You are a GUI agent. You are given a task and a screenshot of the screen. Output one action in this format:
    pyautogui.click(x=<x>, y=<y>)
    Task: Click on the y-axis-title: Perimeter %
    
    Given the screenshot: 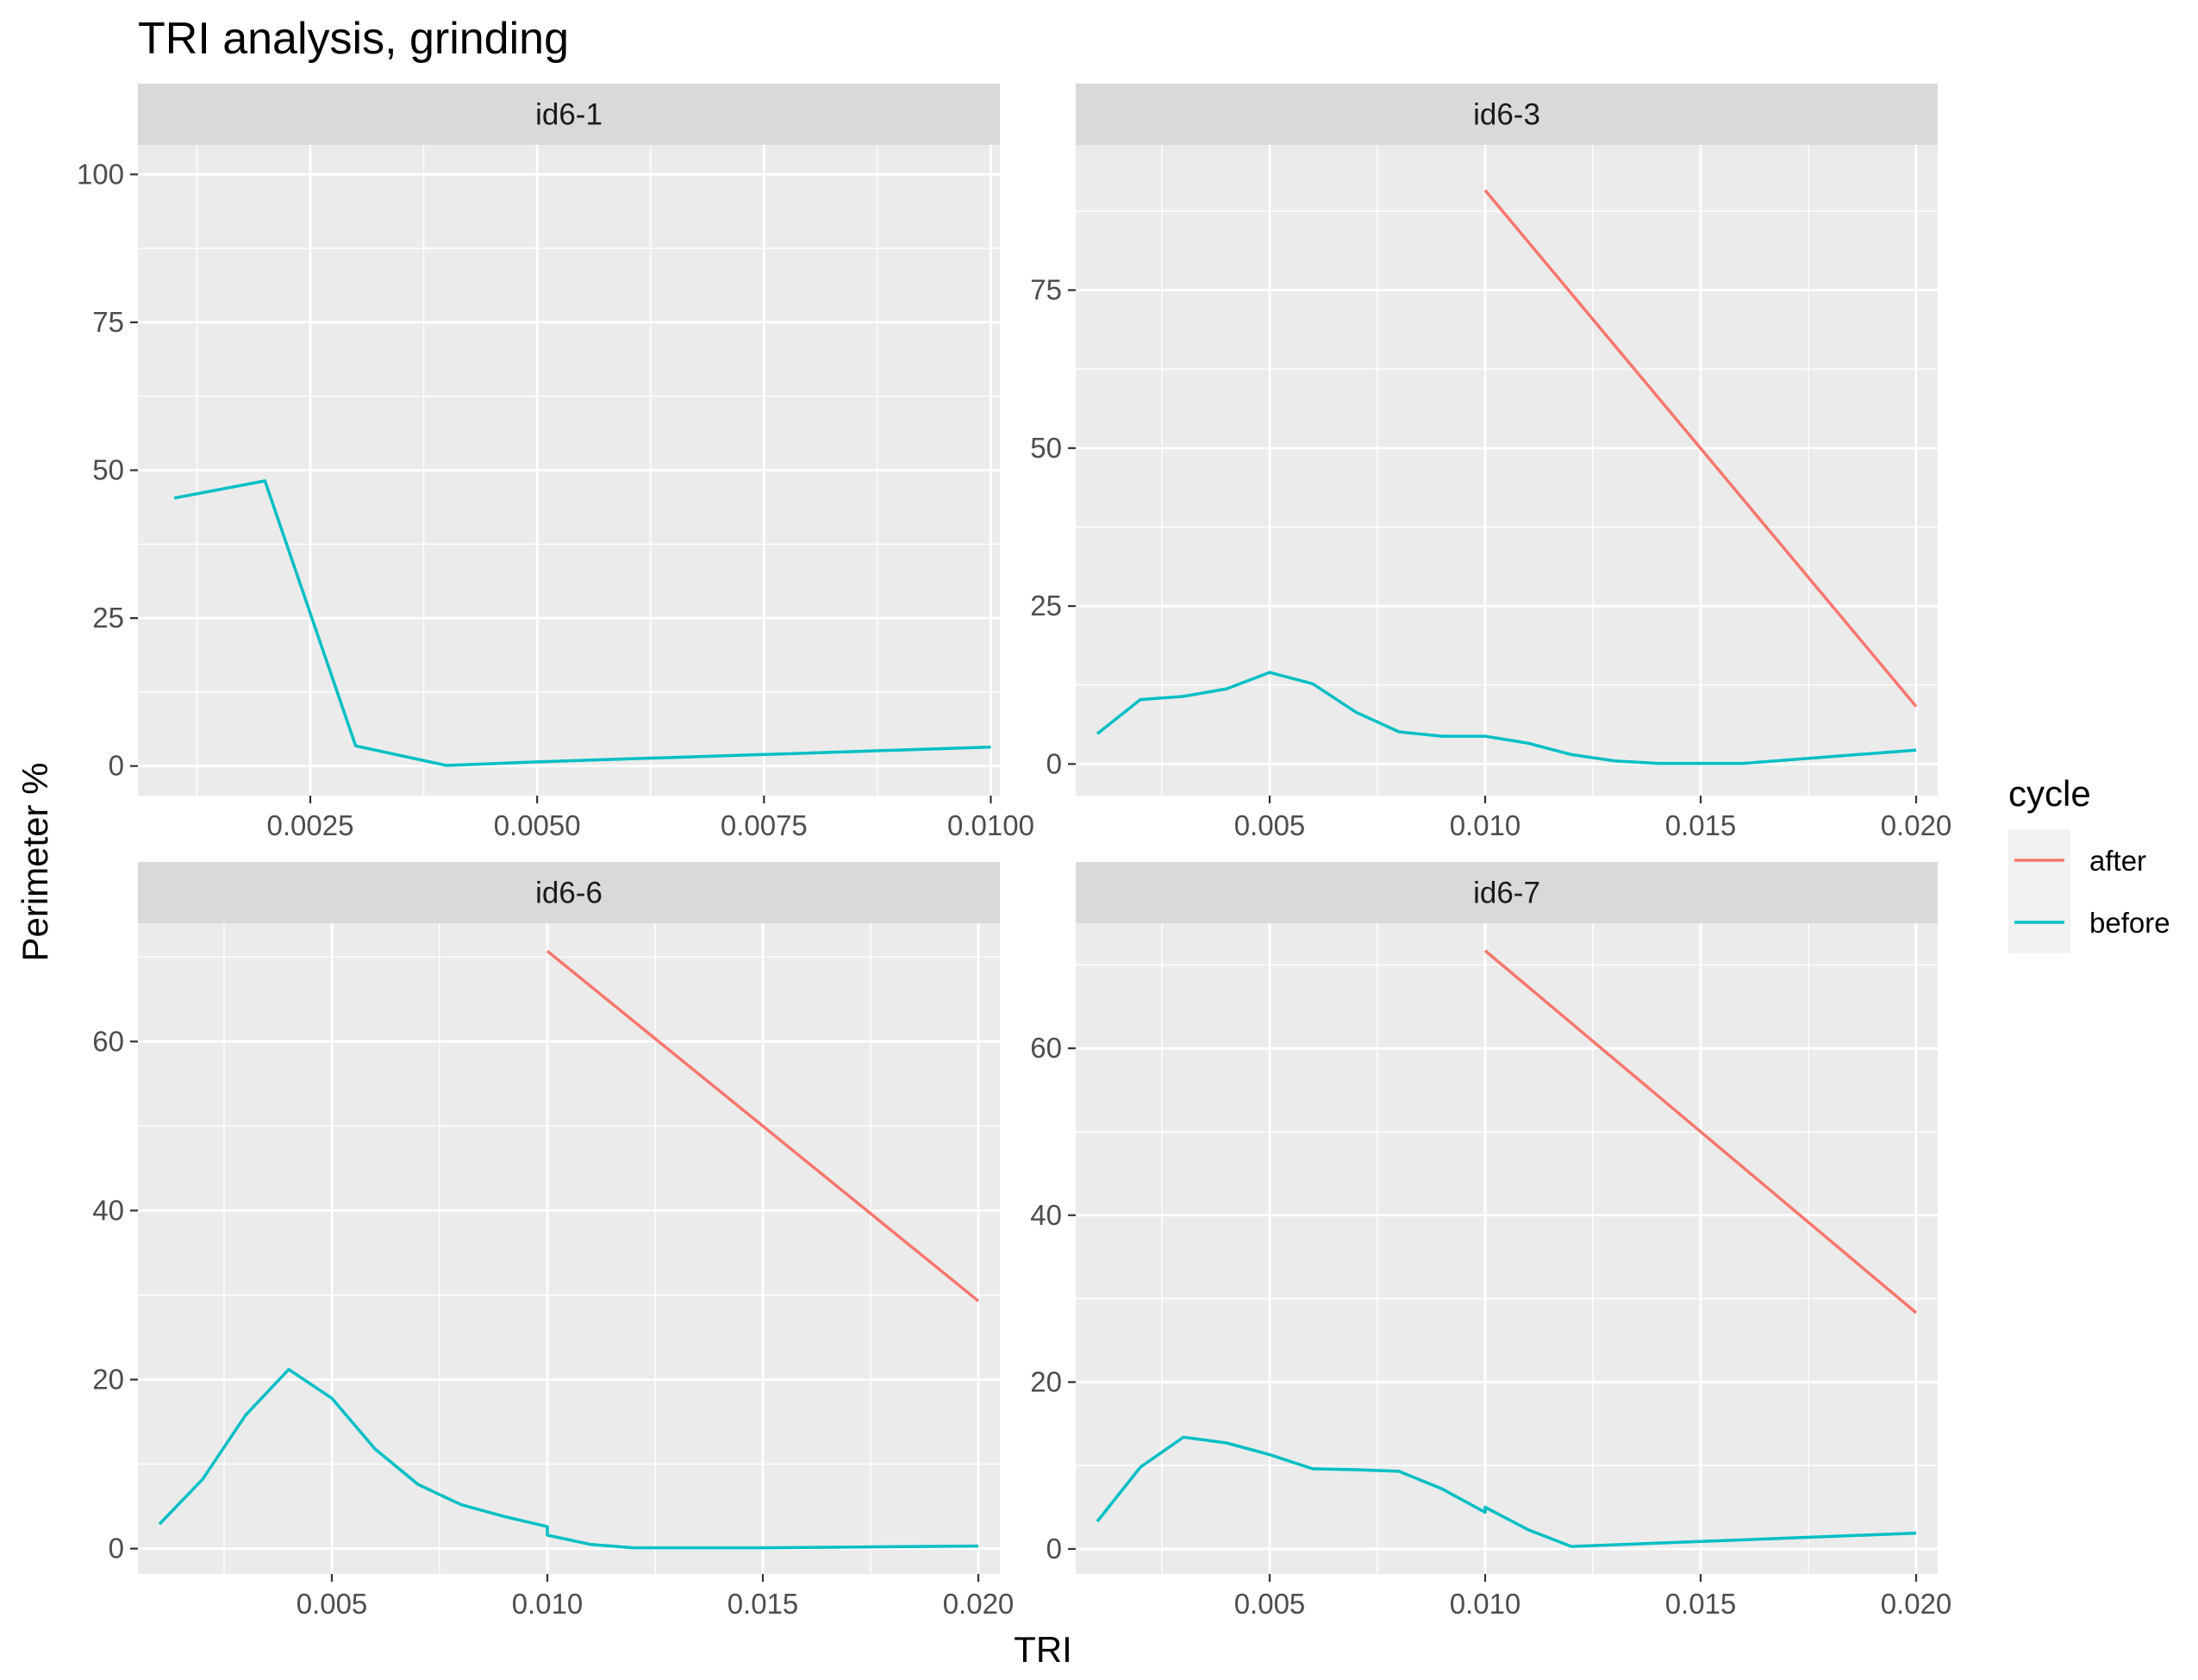 What is the action you would take?
    pyautogui.click(x=35, y=861)
    